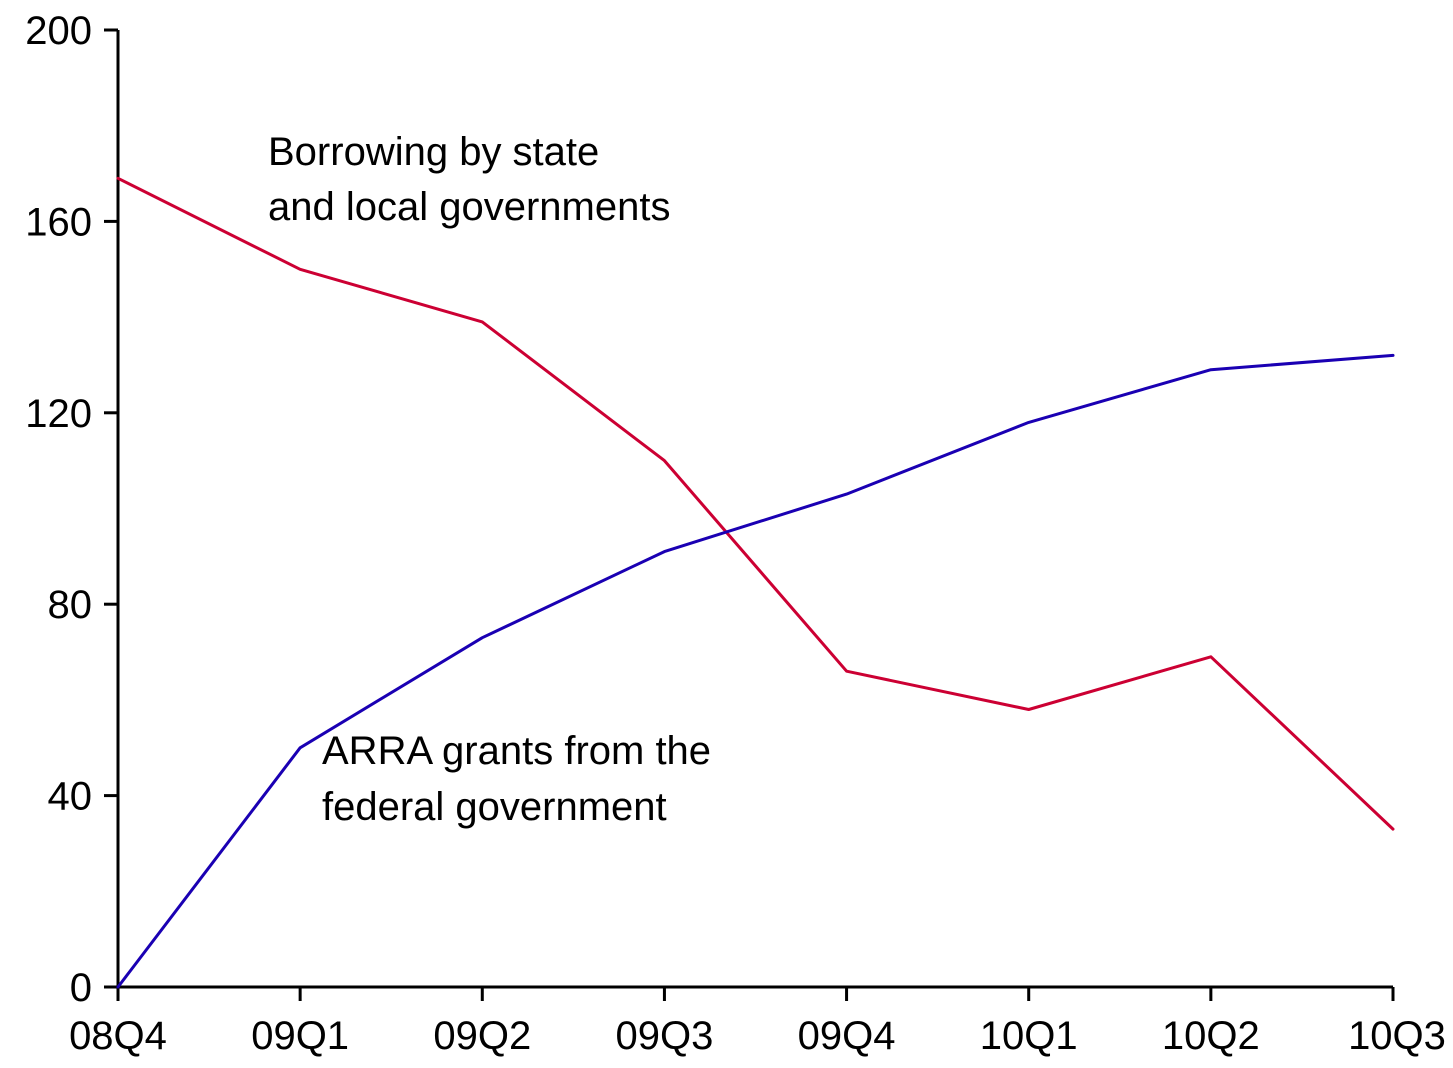  Describe the element at coordinates (1211, 1036) in the screenshot. I see `x-tick-label: 10Q2` at that location.